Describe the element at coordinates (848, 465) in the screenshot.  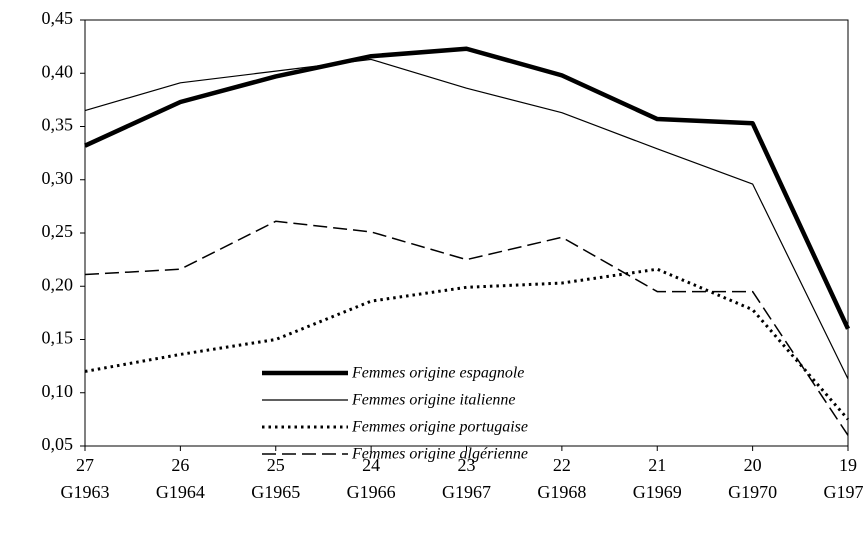
I see `x-tick-label: 19` at that location.